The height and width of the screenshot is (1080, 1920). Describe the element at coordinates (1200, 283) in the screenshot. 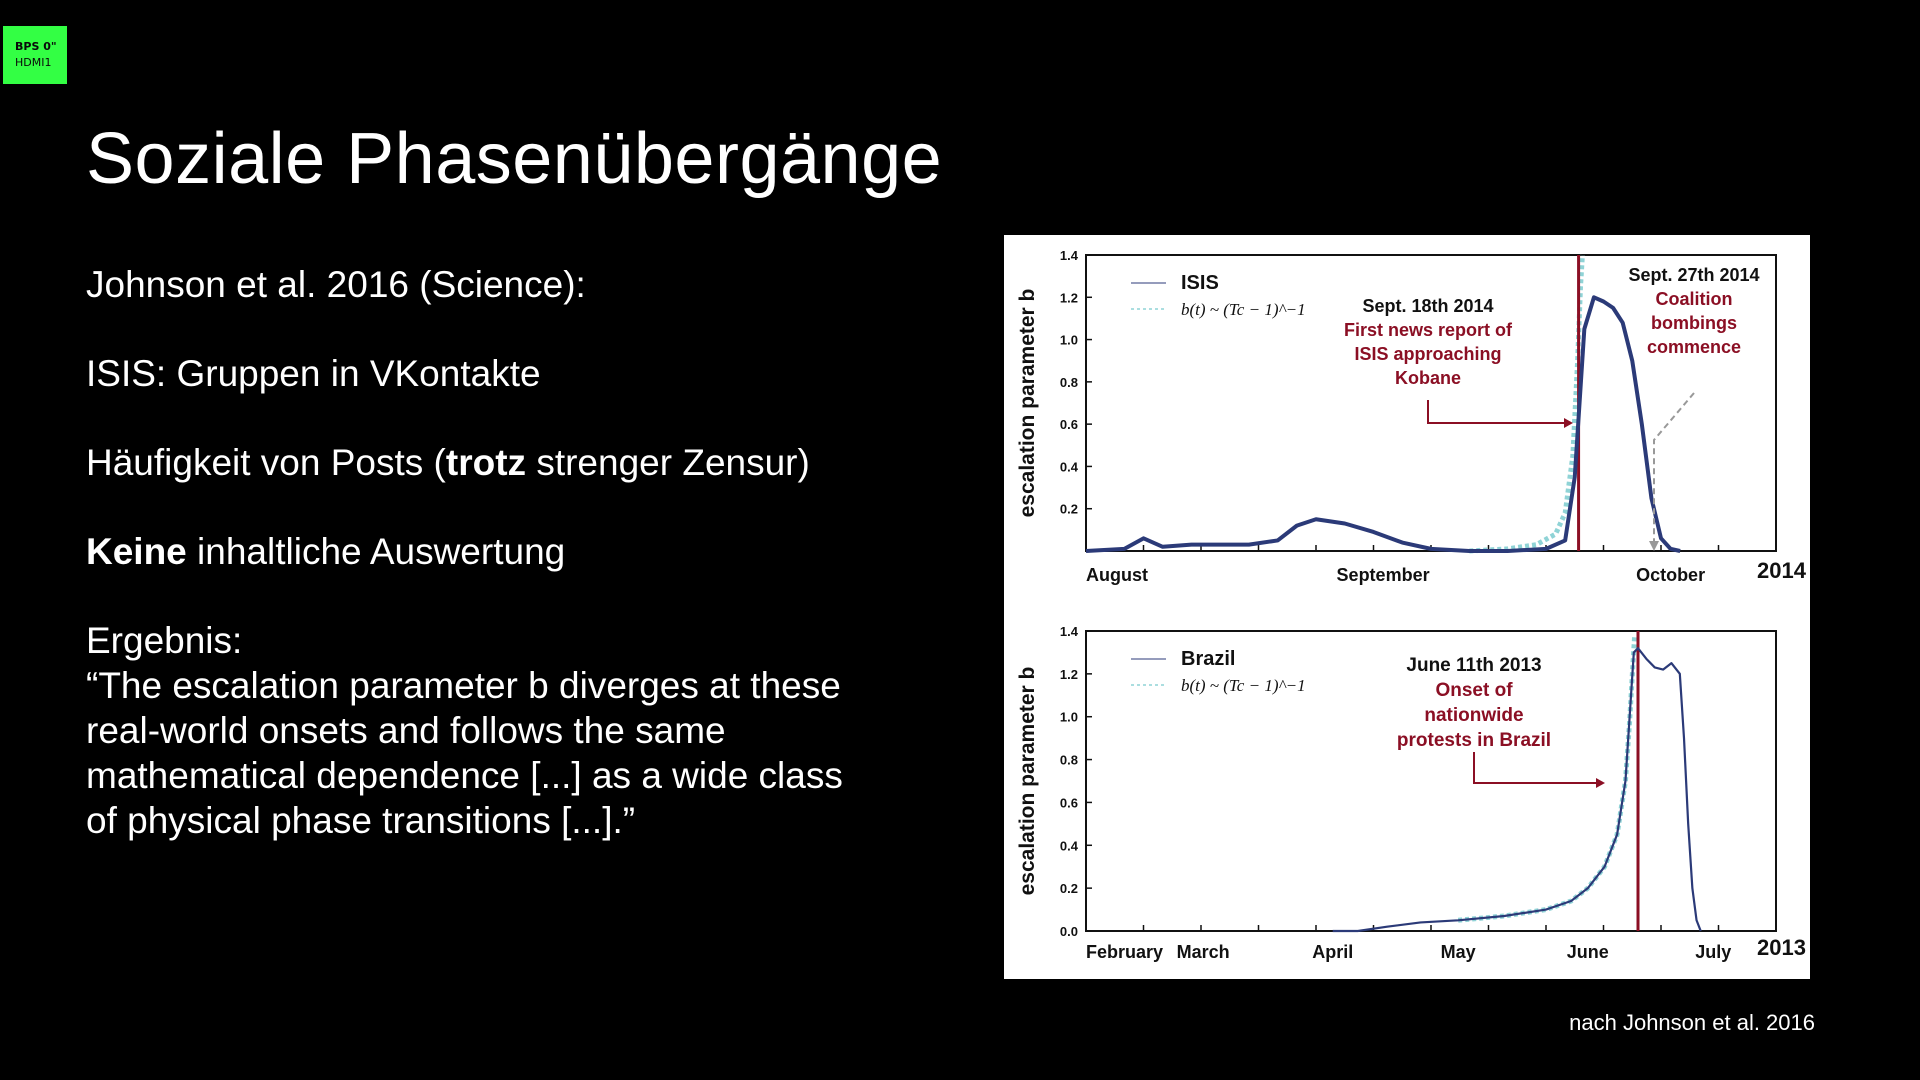

I see `chart1-legend-series-label: ISIS` at that location.